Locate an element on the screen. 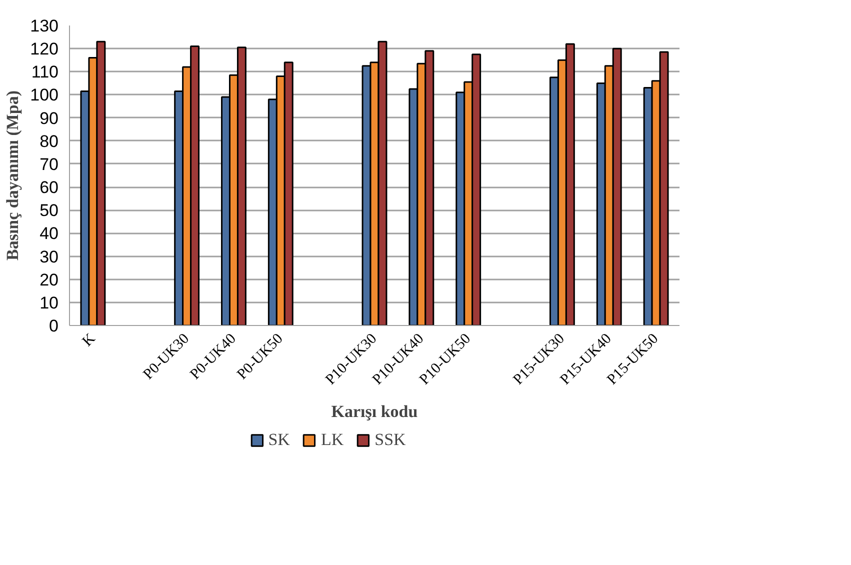  legend-label: SSK is located at coordinates (390, 440).